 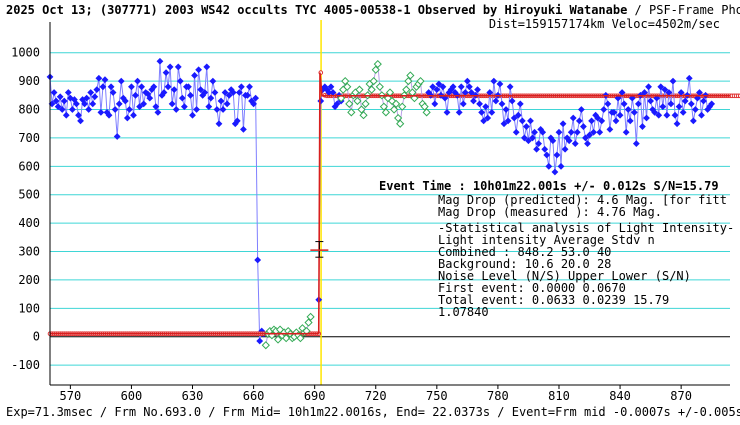 I want to click on y-tick-label: 800, so click(x=29, y=110).